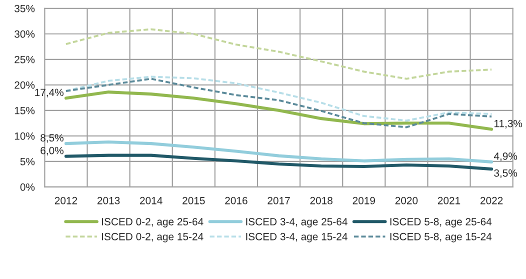 Image resolution: width=526 pixels, height=279 pixels. I want to click on y-tick-label: 10%, so click(24, 136).